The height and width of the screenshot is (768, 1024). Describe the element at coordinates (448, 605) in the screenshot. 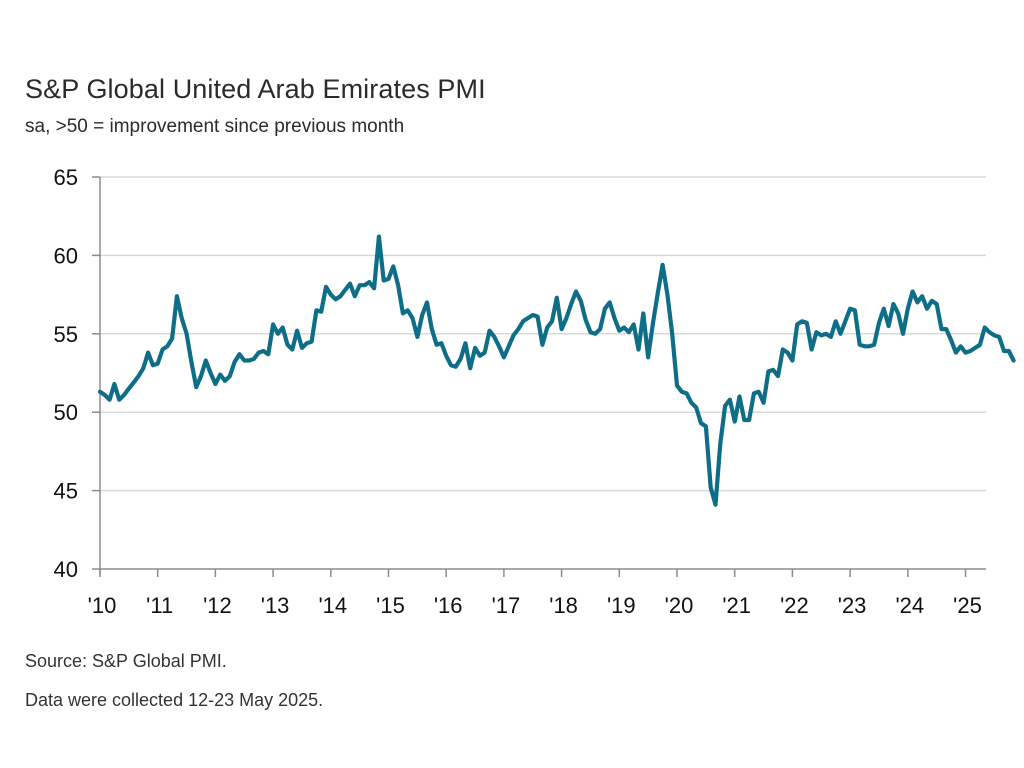

I see `x-tick-label: '16` at that location.